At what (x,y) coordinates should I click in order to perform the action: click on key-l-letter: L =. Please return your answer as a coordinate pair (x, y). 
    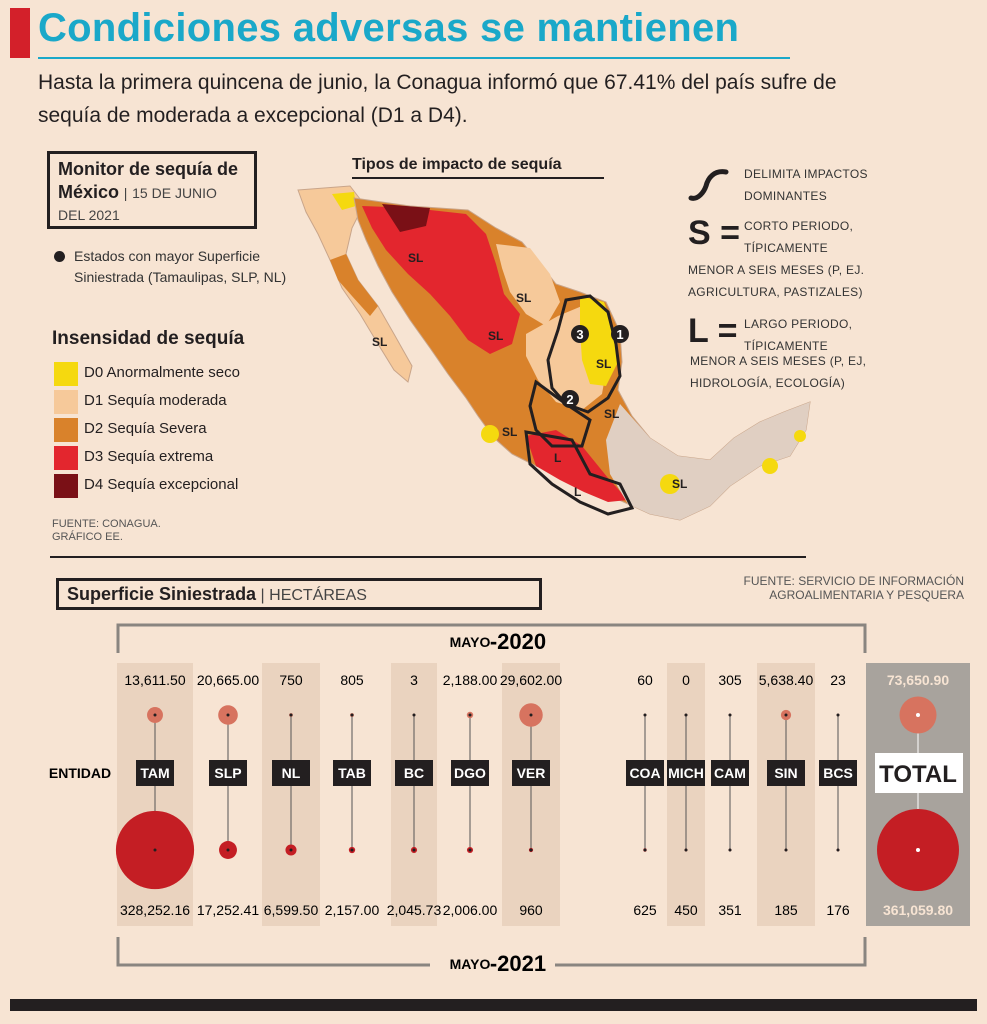
    Looking at the image, I should click on (713, 331).